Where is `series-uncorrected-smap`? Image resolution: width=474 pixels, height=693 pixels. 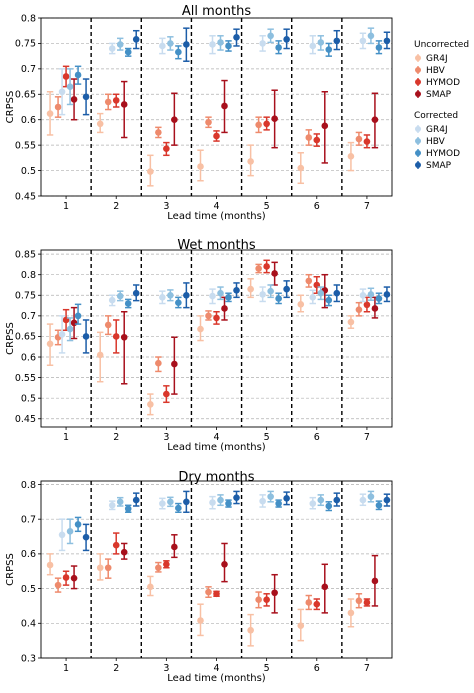
series-uncorrected-smap is located at coordinates (224, 121).